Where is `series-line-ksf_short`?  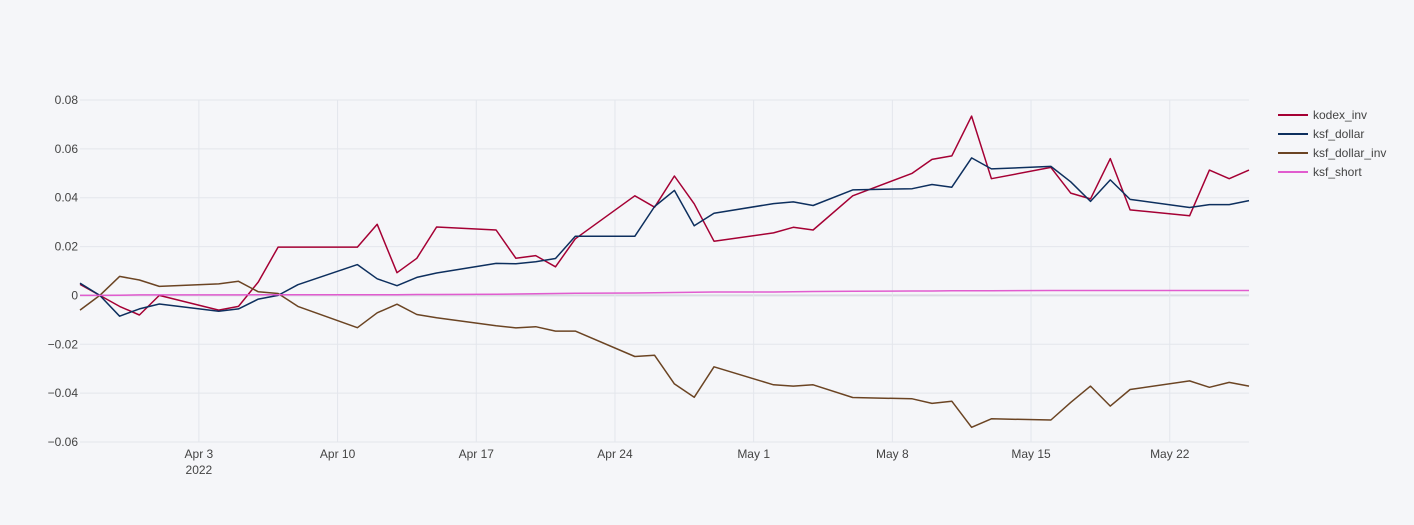 series-line-ksf_short is located at coordinates (664, 293).